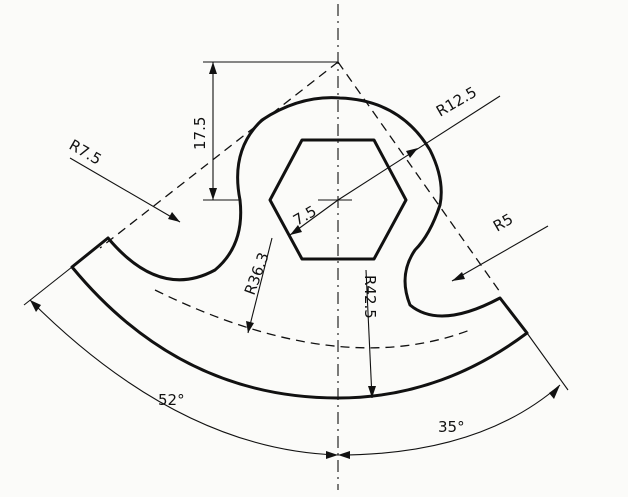 The image size is (628, 497). What do you see at coordinates (500, 253) in the screenshot?
I see `leader-r5` at bounding box center [500, 253].